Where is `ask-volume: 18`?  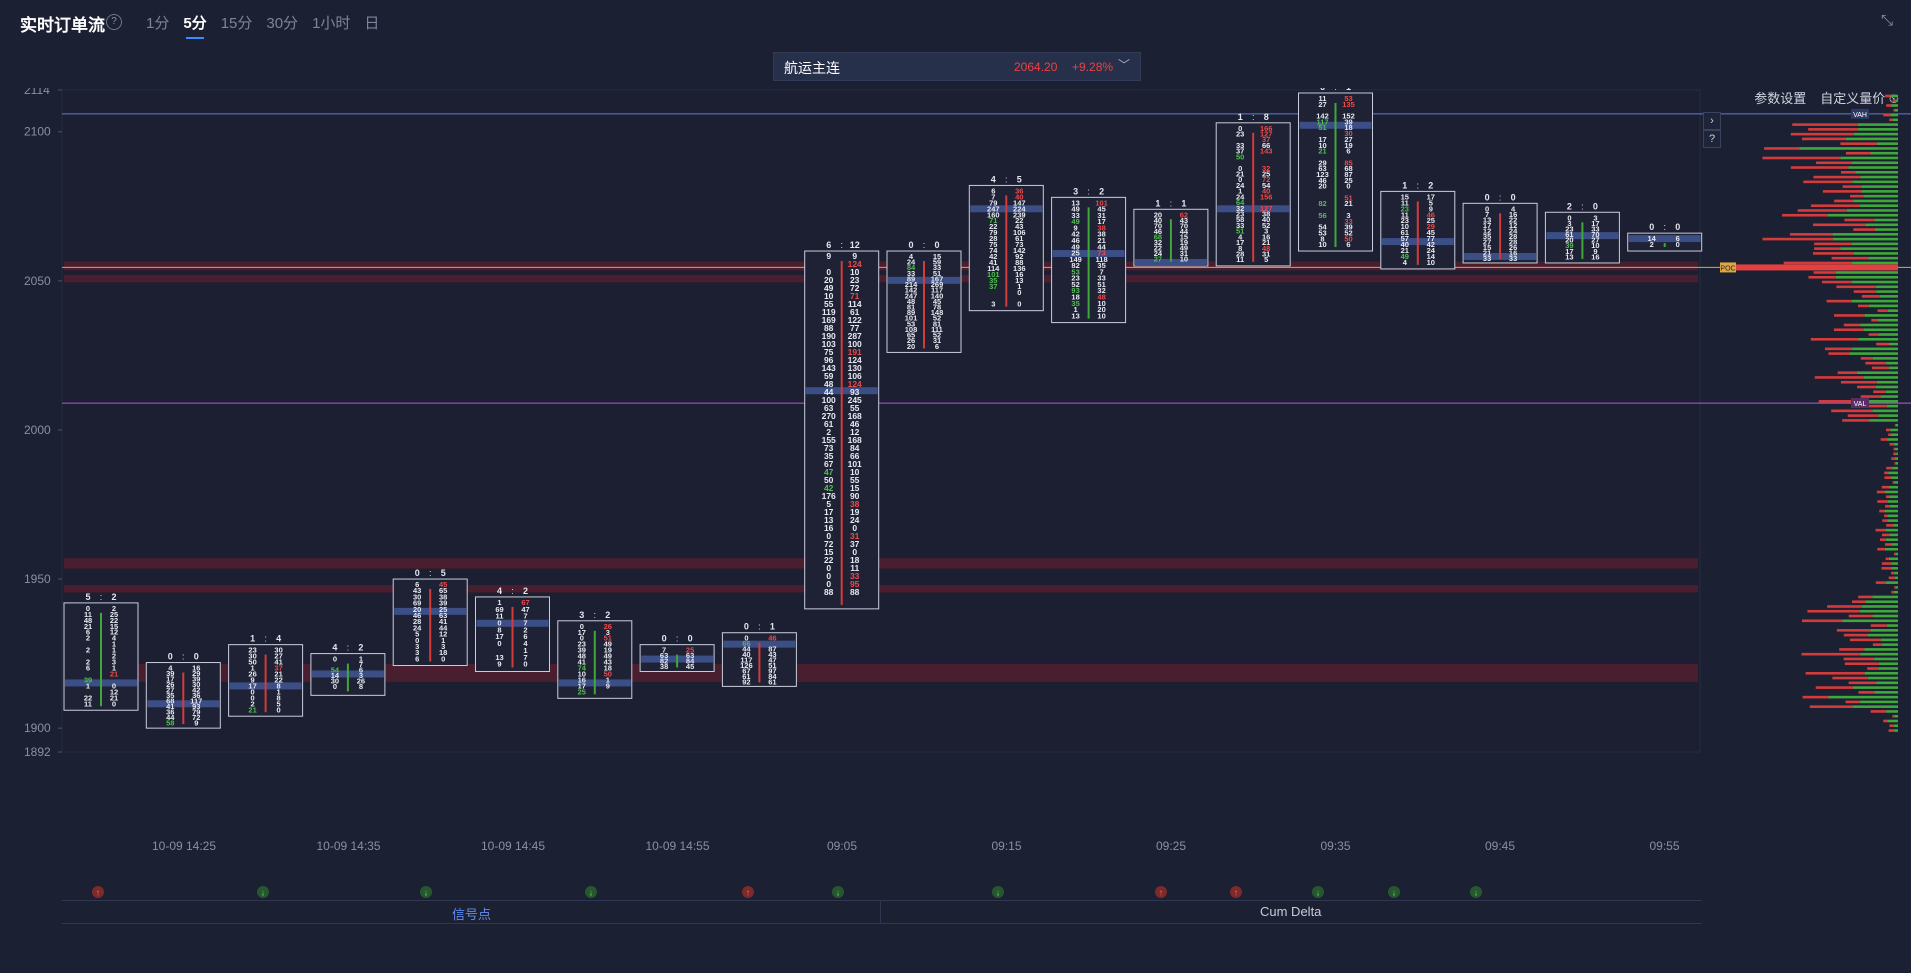
ask-volume: 18 is located at coordinates (443, 652).